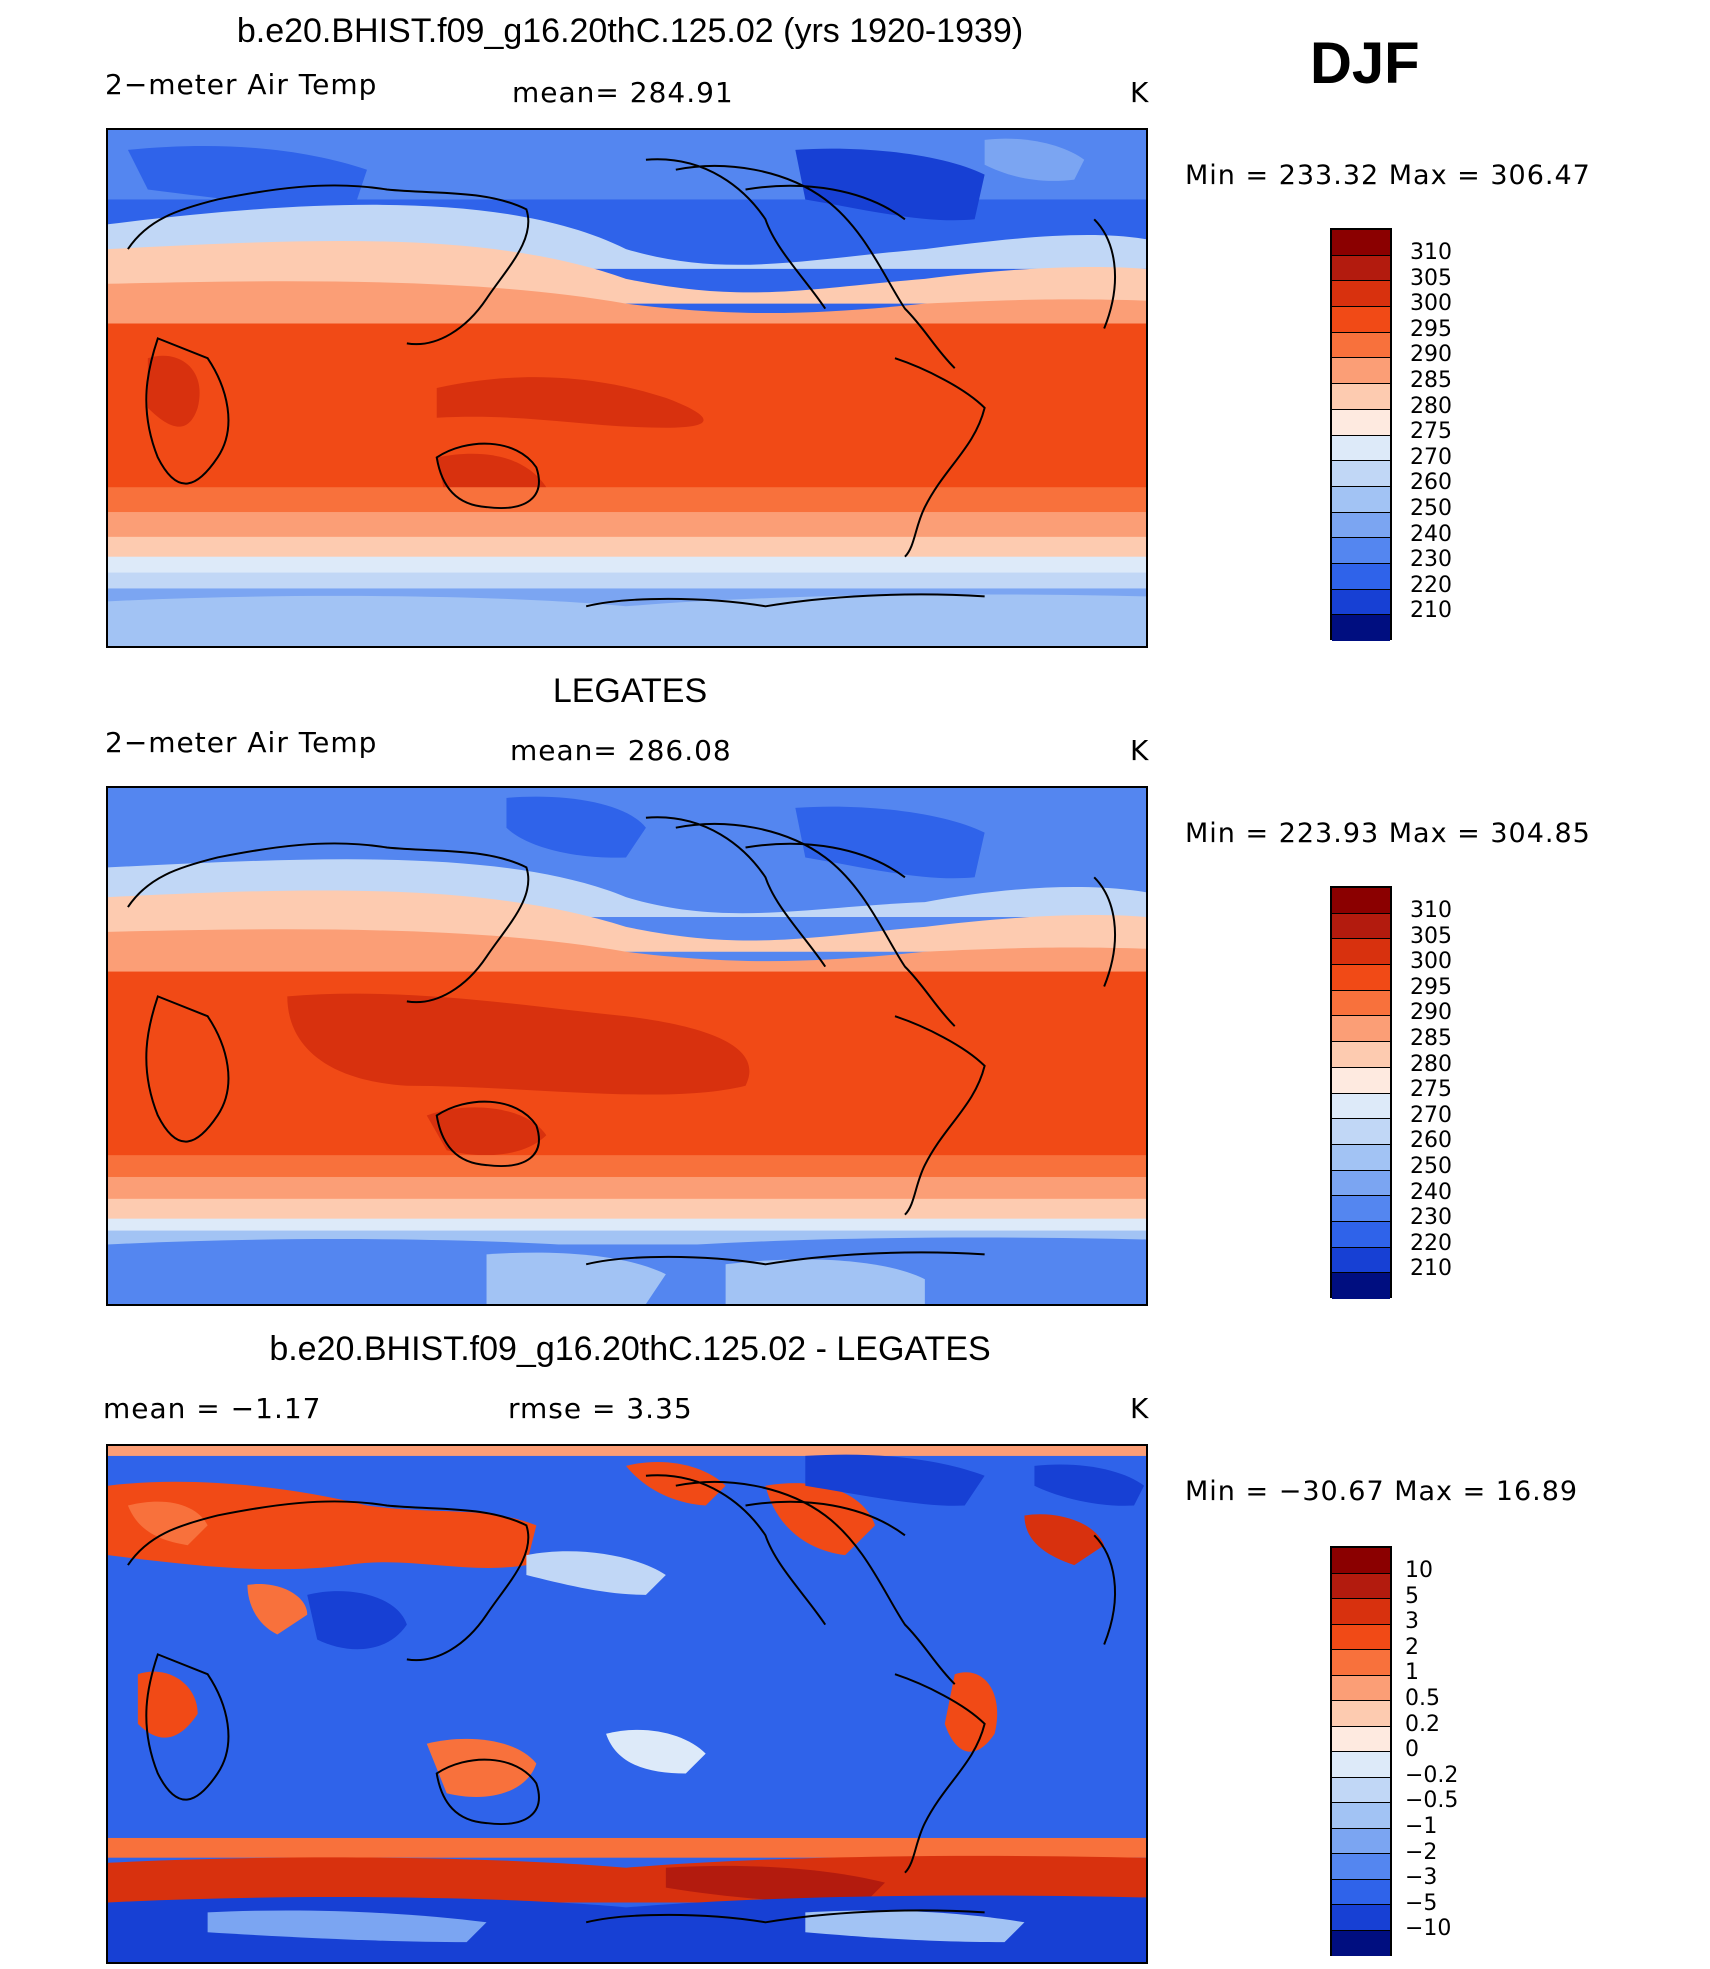  I want to click on panel2-mean-label: mean= 286.08, so click(621, 750).